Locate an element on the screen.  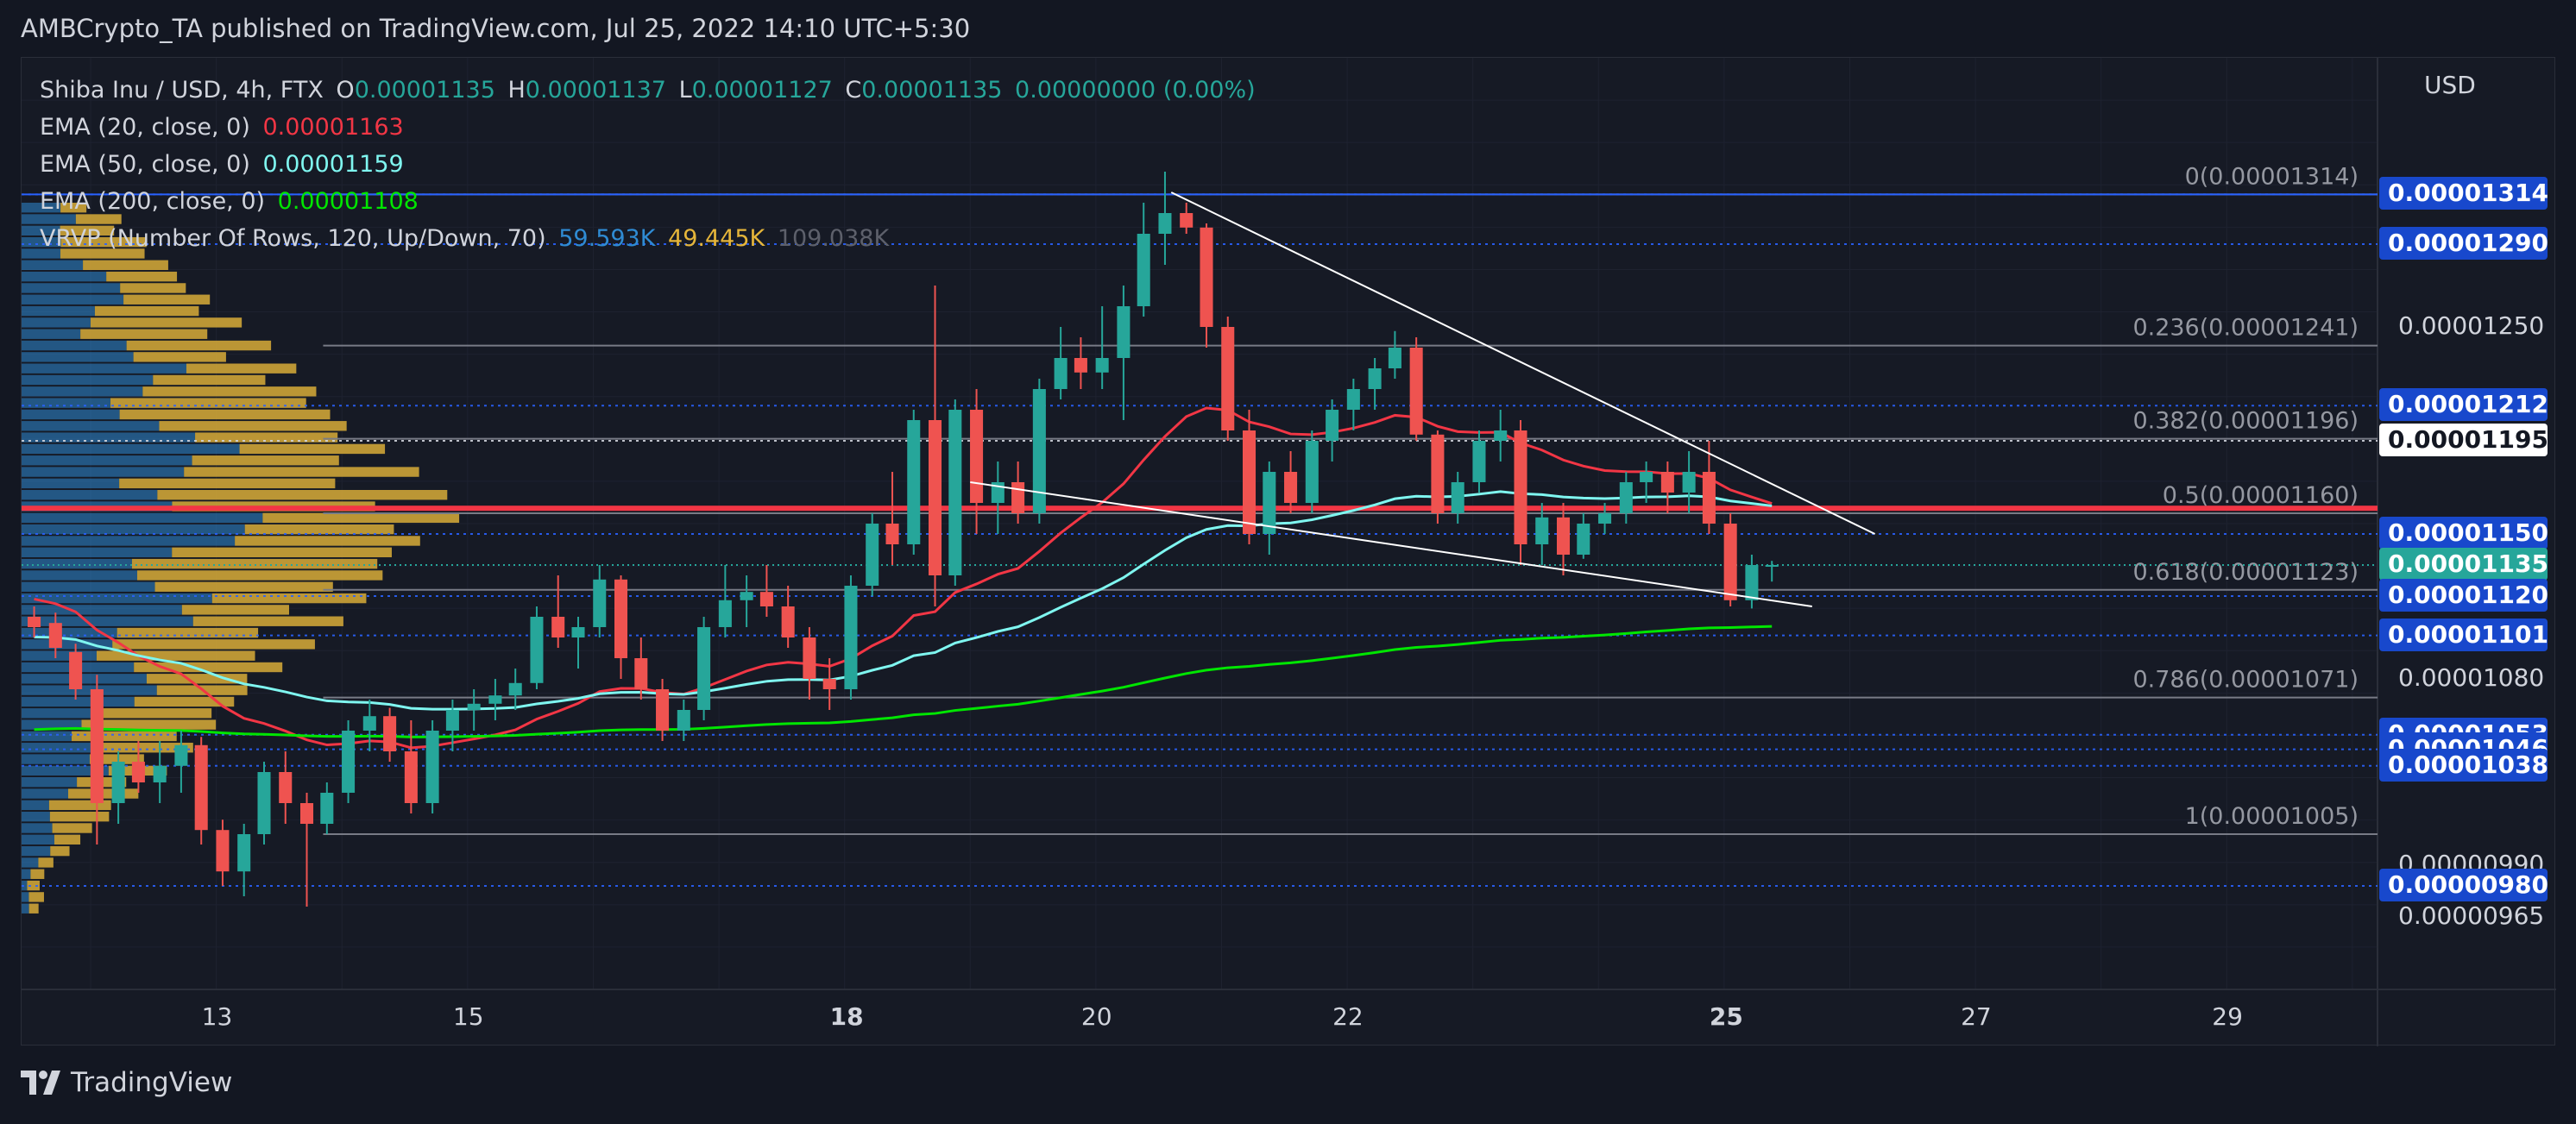
price-tag: 0.00001150 is located at coordinates (2463, 533).